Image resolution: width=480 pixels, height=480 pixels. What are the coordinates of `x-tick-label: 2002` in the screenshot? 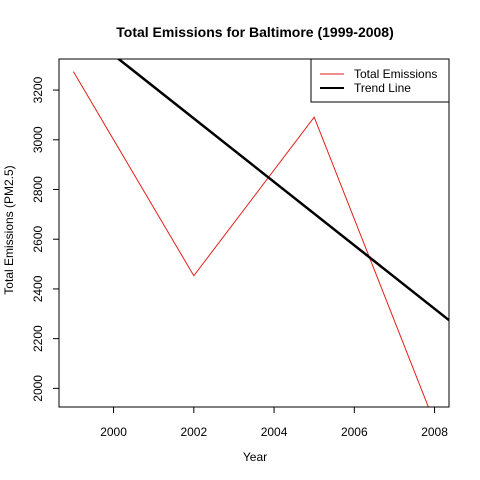 It's located at (193, 432).